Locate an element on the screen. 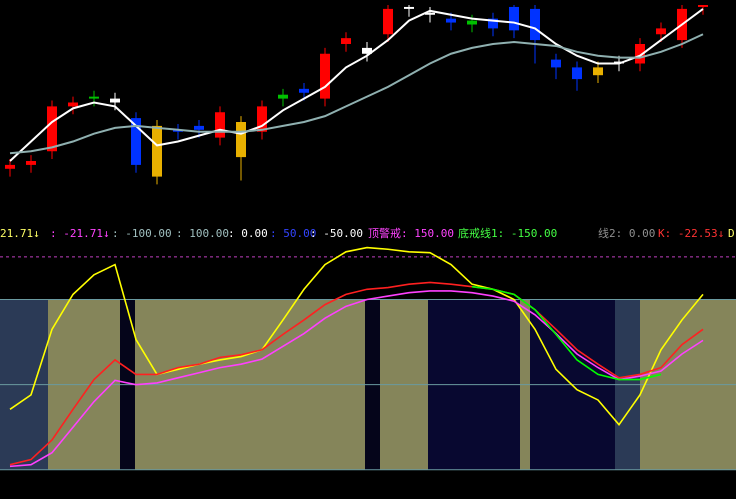  legend-entry: : -21.71↓ is located at coordinates (80, 233).